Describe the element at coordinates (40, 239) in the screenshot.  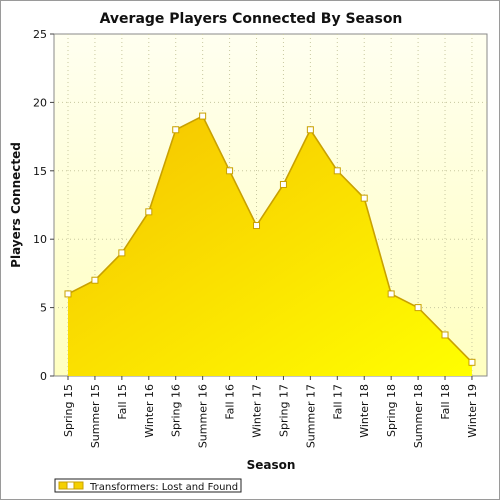
I see `y-tick-label: 10` at that location.